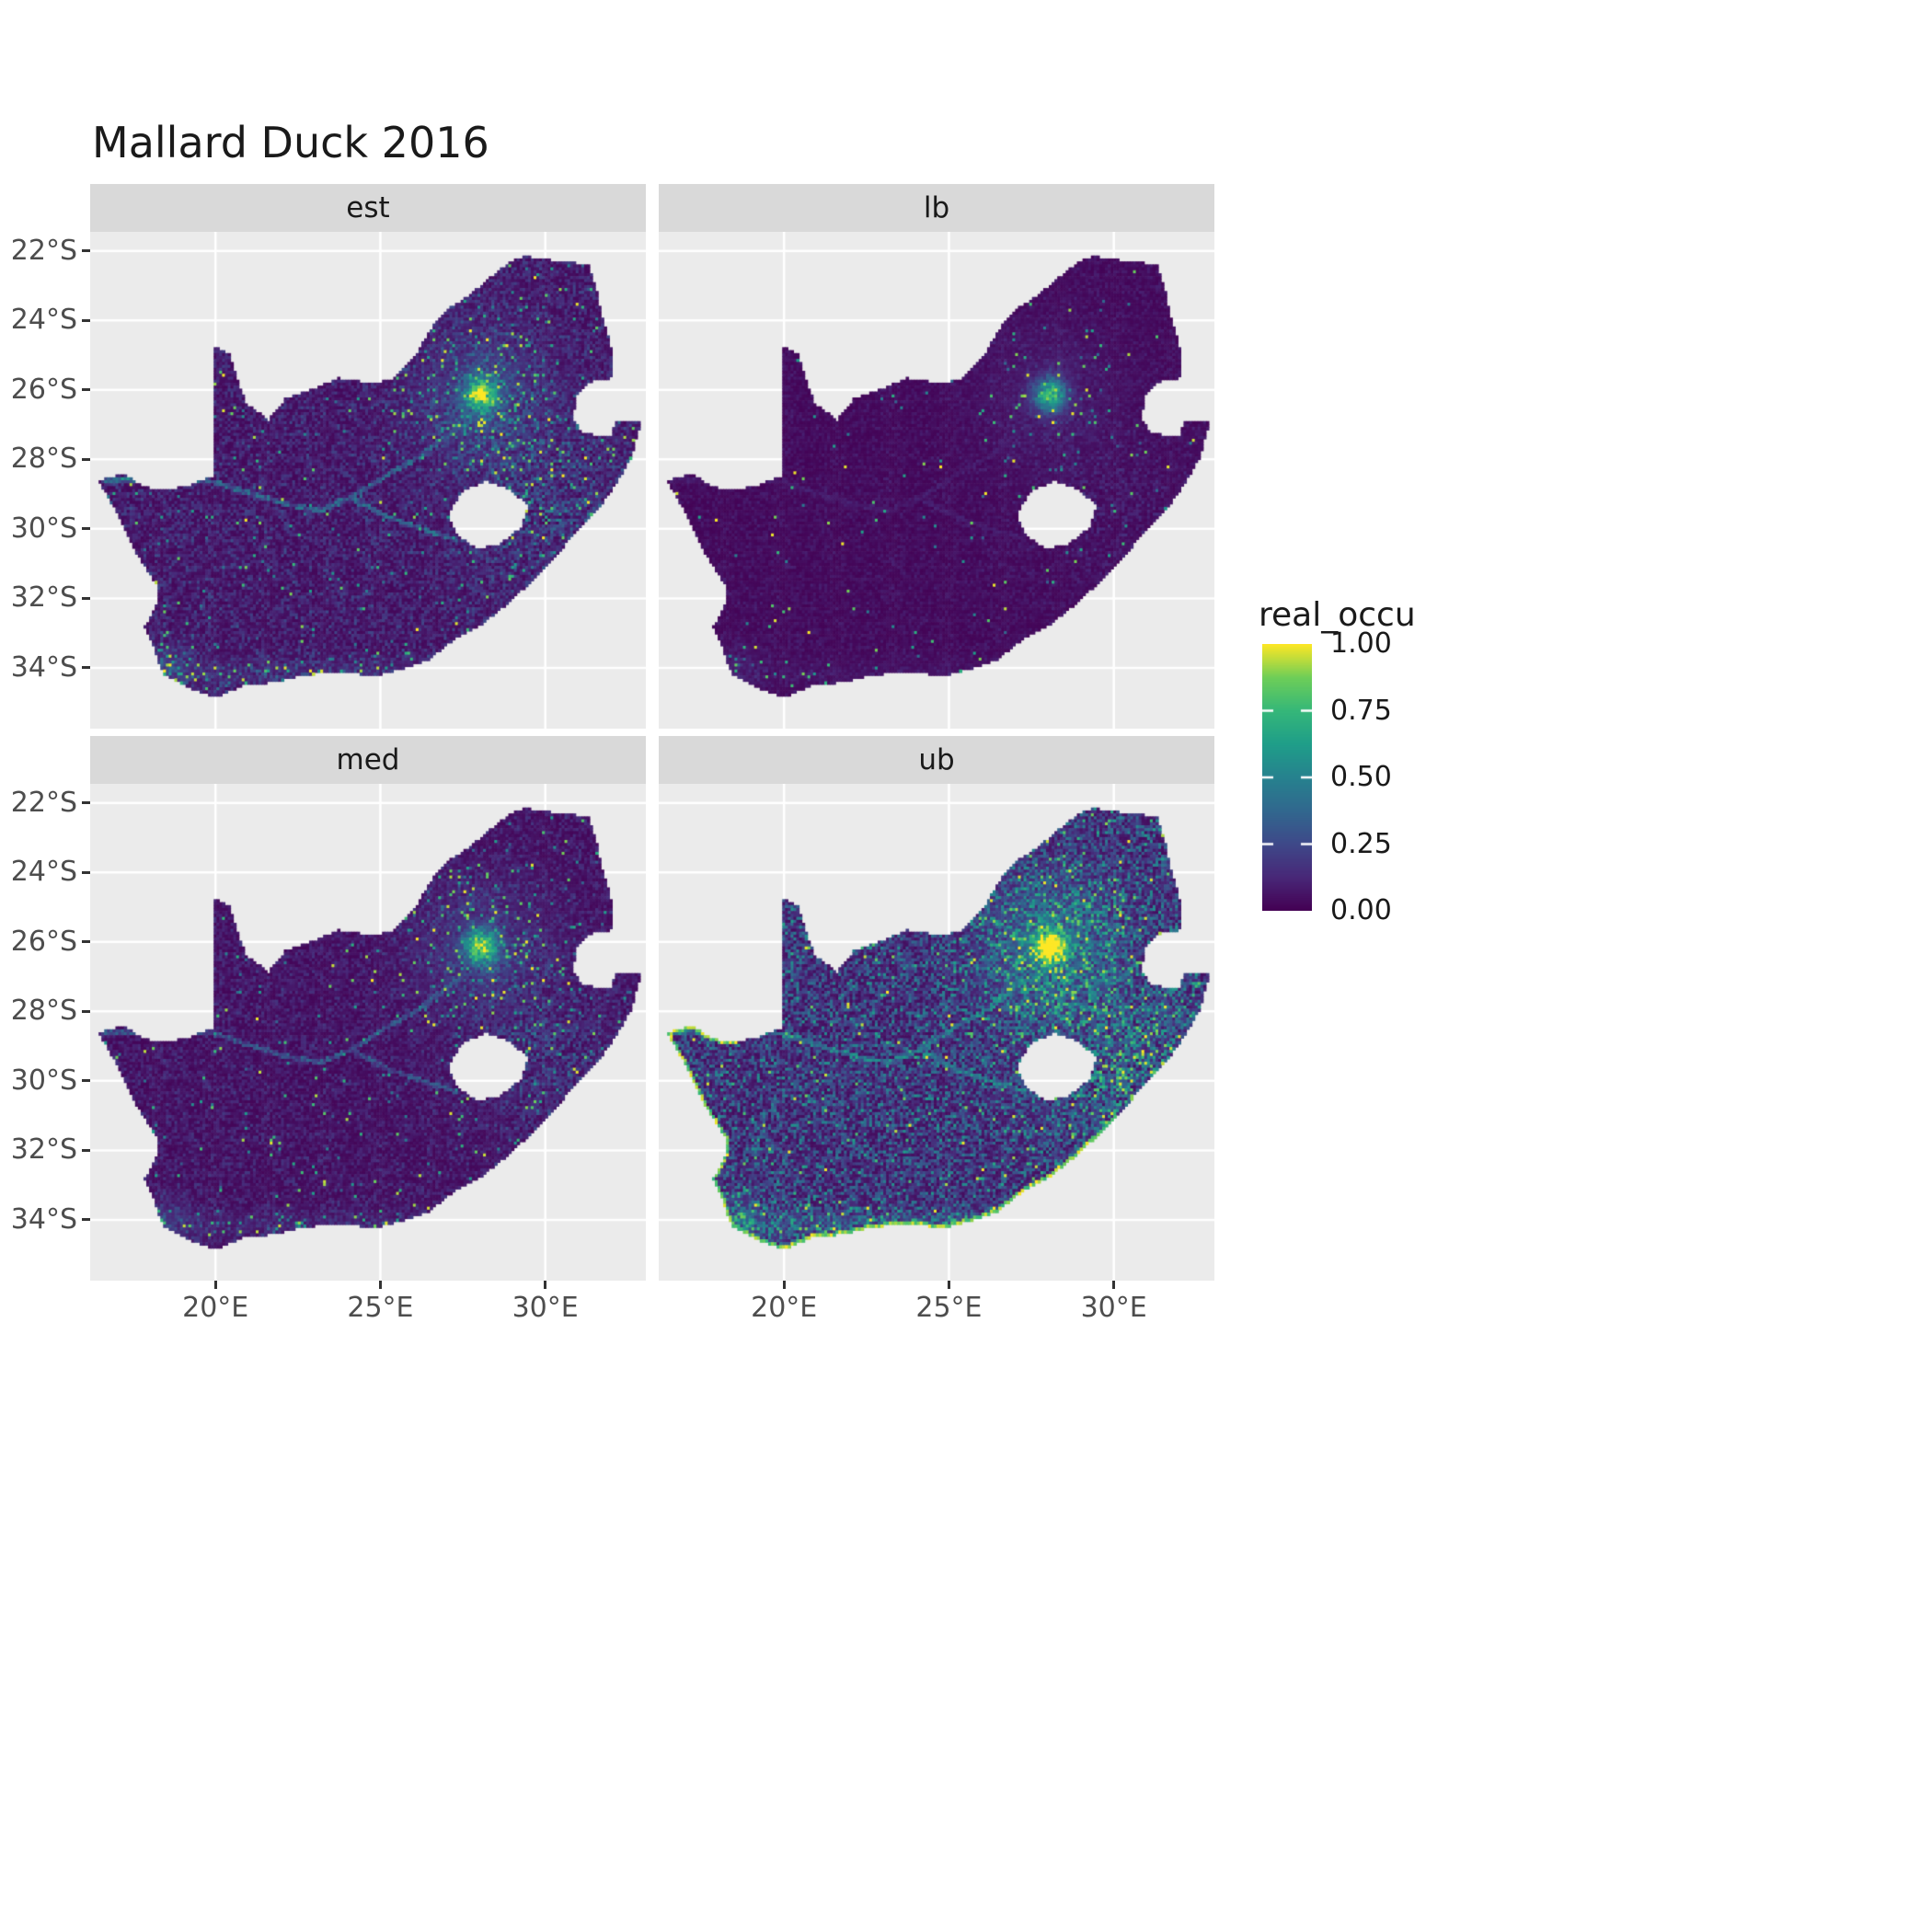  I want to click on facet-strip-est: est, so click(368, 208).